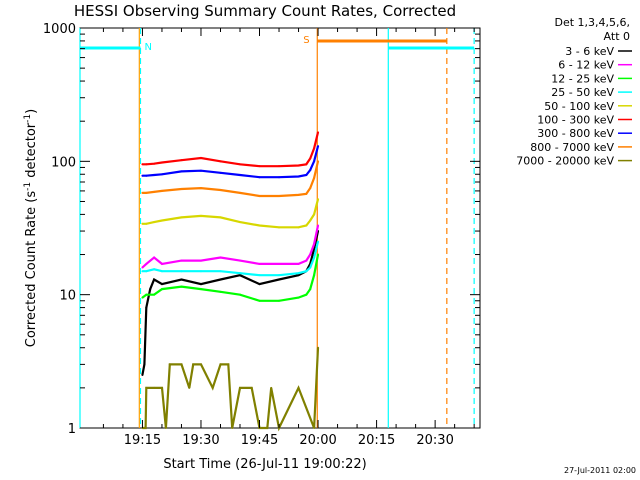 This screenshot has height=480, width=640. What do you see at coordinates (317, 440) in the screenshot?
I see `x-tick-label: 20:00` at bounding box center [317, 440].